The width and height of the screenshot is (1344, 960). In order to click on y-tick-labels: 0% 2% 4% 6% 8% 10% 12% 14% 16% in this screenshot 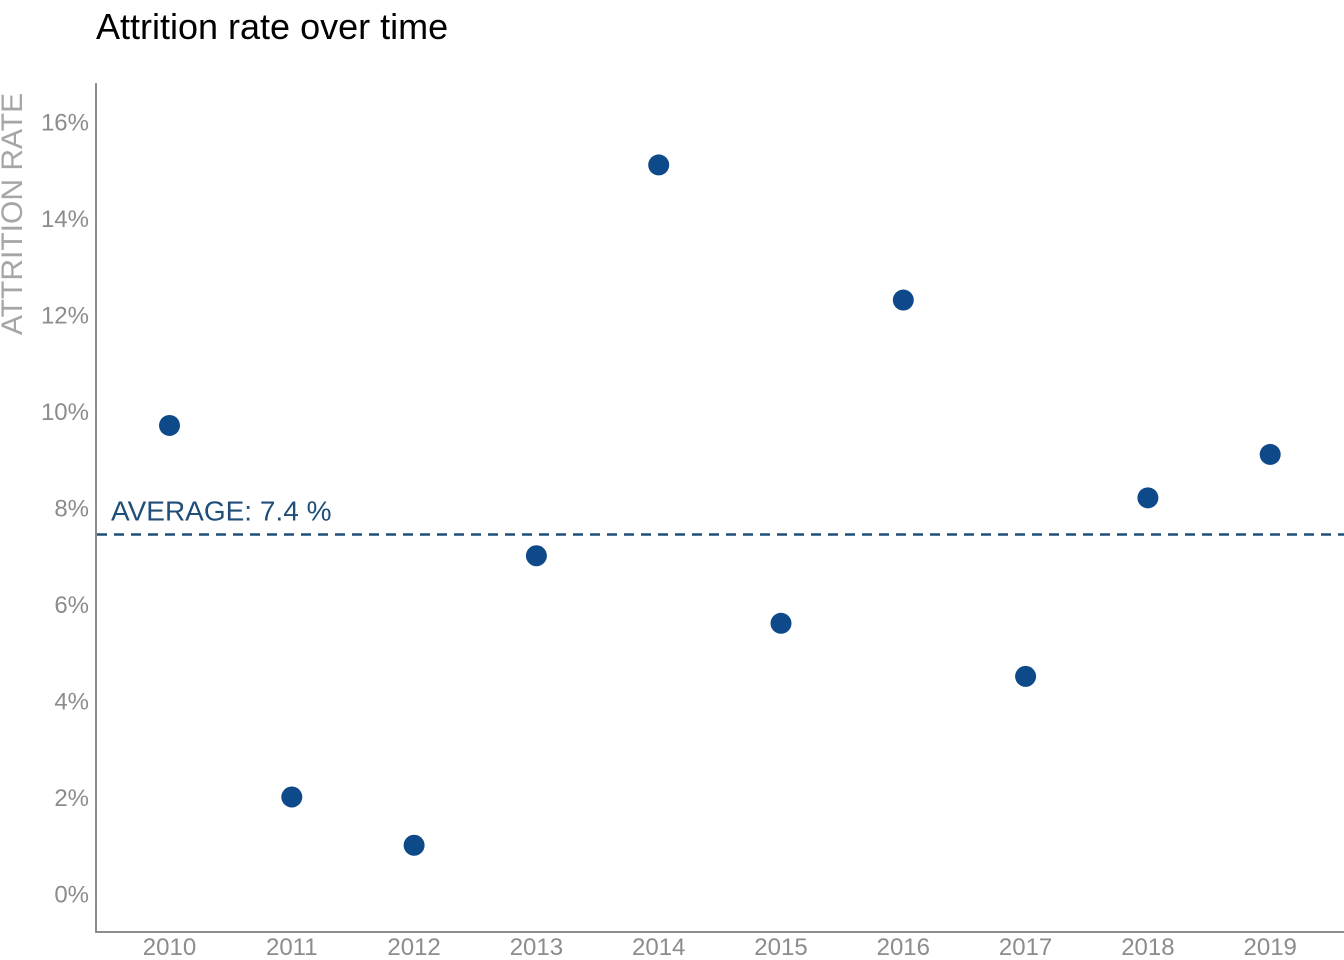, I will do `click(65, 509)`.